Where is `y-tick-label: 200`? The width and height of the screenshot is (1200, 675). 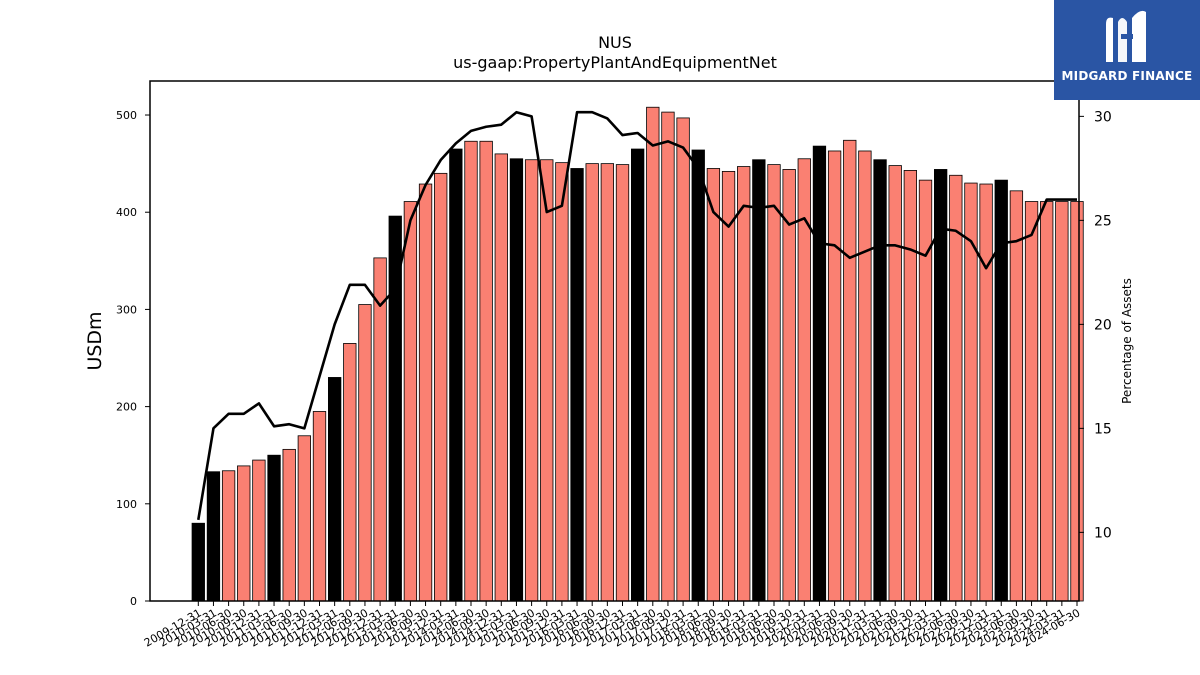
y-tick-label: 200 is located at coordinates (126, 407).